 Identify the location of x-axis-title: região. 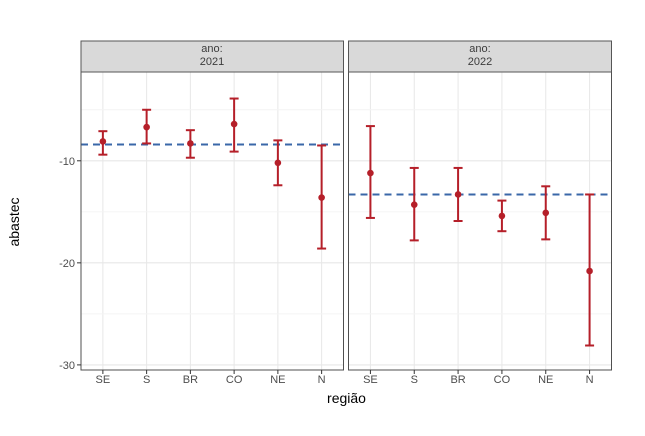
(346, 398).